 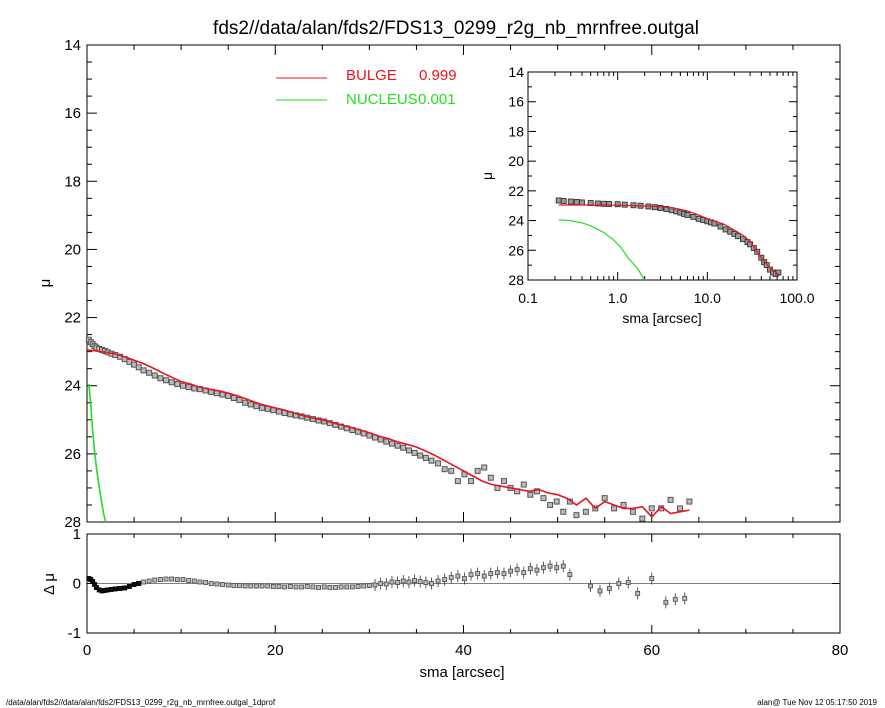 What do you see at coordinates (661, 185) in the screenshot?
I see `inset-ticks: 0.1 1.0 10.0 100.0 14 16 18 20 22 24 26 28` at bounding box center [661, 185].